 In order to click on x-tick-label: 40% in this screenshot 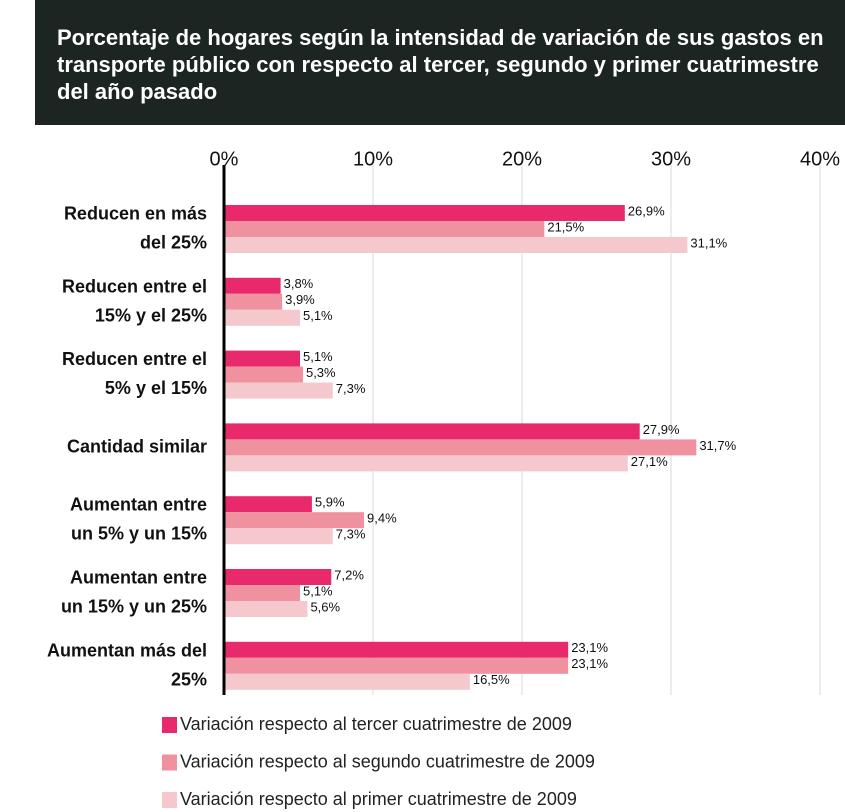, I will do `click(820, 159)`.